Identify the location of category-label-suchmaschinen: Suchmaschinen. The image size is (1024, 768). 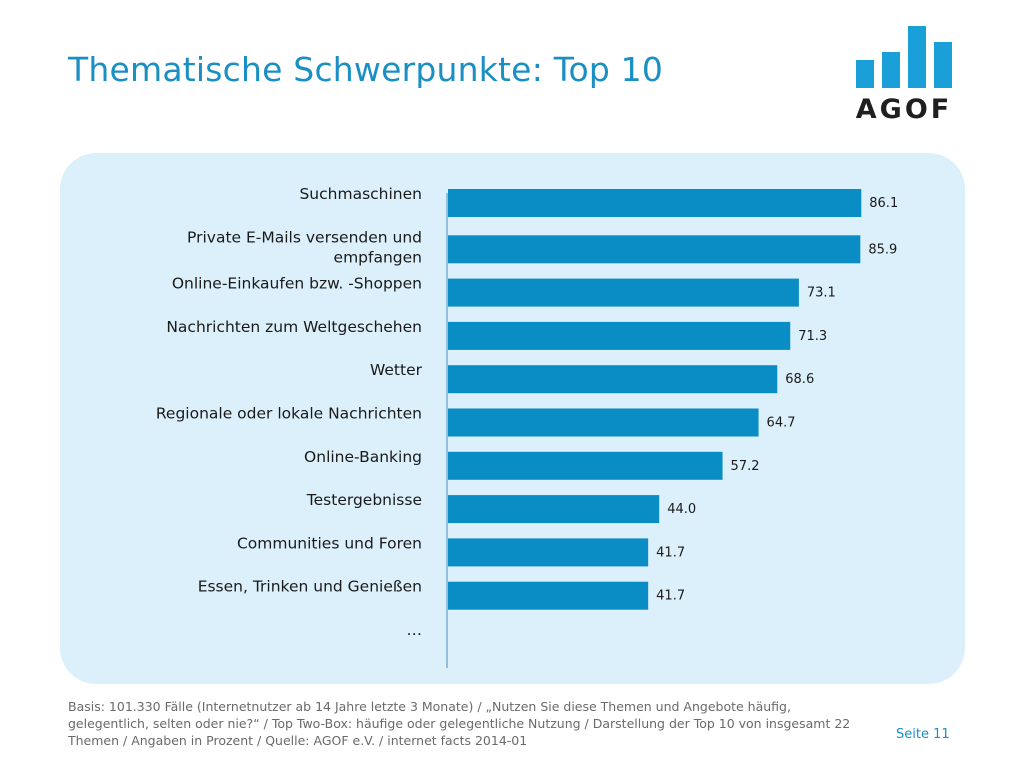
(360, 194).